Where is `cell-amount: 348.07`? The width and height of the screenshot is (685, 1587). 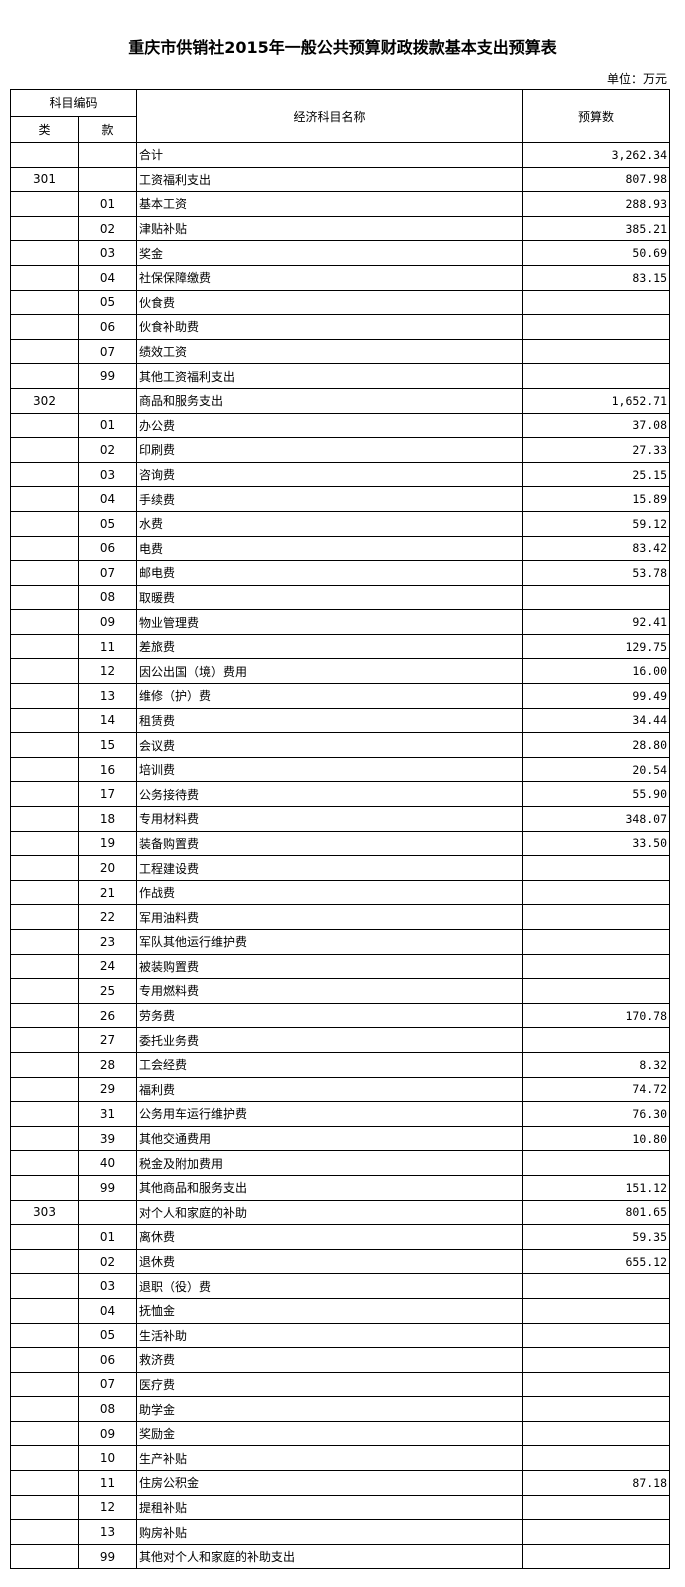 cell-amount: 348.07 is located at coordinates (596, 819).